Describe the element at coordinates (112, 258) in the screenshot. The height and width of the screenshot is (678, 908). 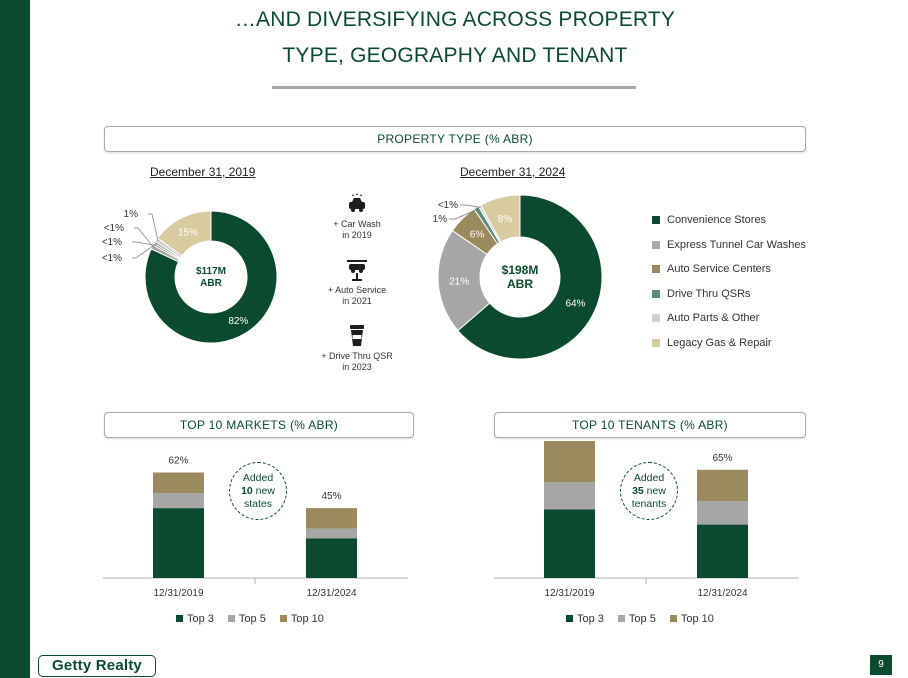
I see `donut1-callout-3: <1%` at that location.